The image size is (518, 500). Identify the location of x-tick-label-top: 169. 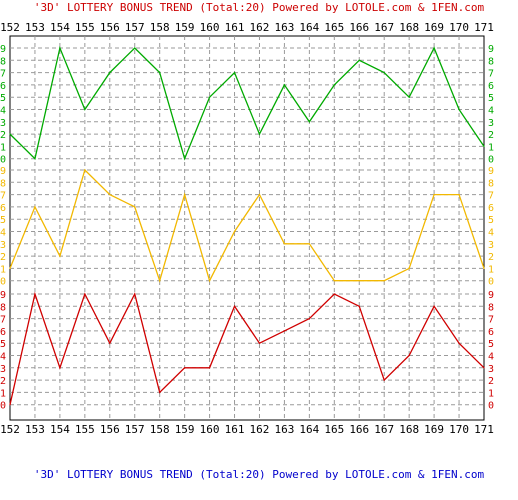
(434, 27).